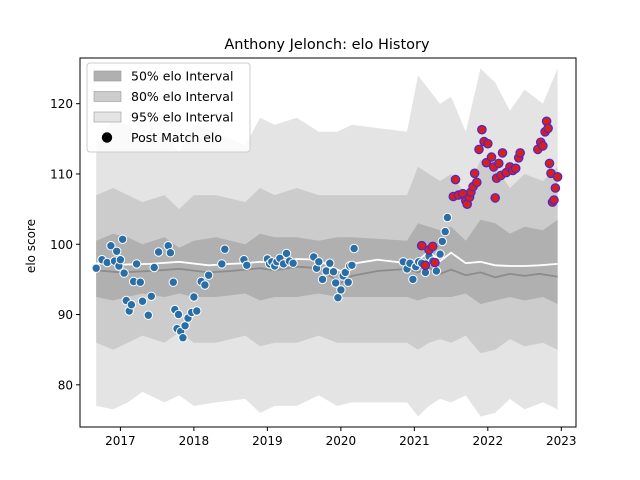  Describe the element at coordinates (107, 137) in the screenshot. I see `legend-marker` at that location.